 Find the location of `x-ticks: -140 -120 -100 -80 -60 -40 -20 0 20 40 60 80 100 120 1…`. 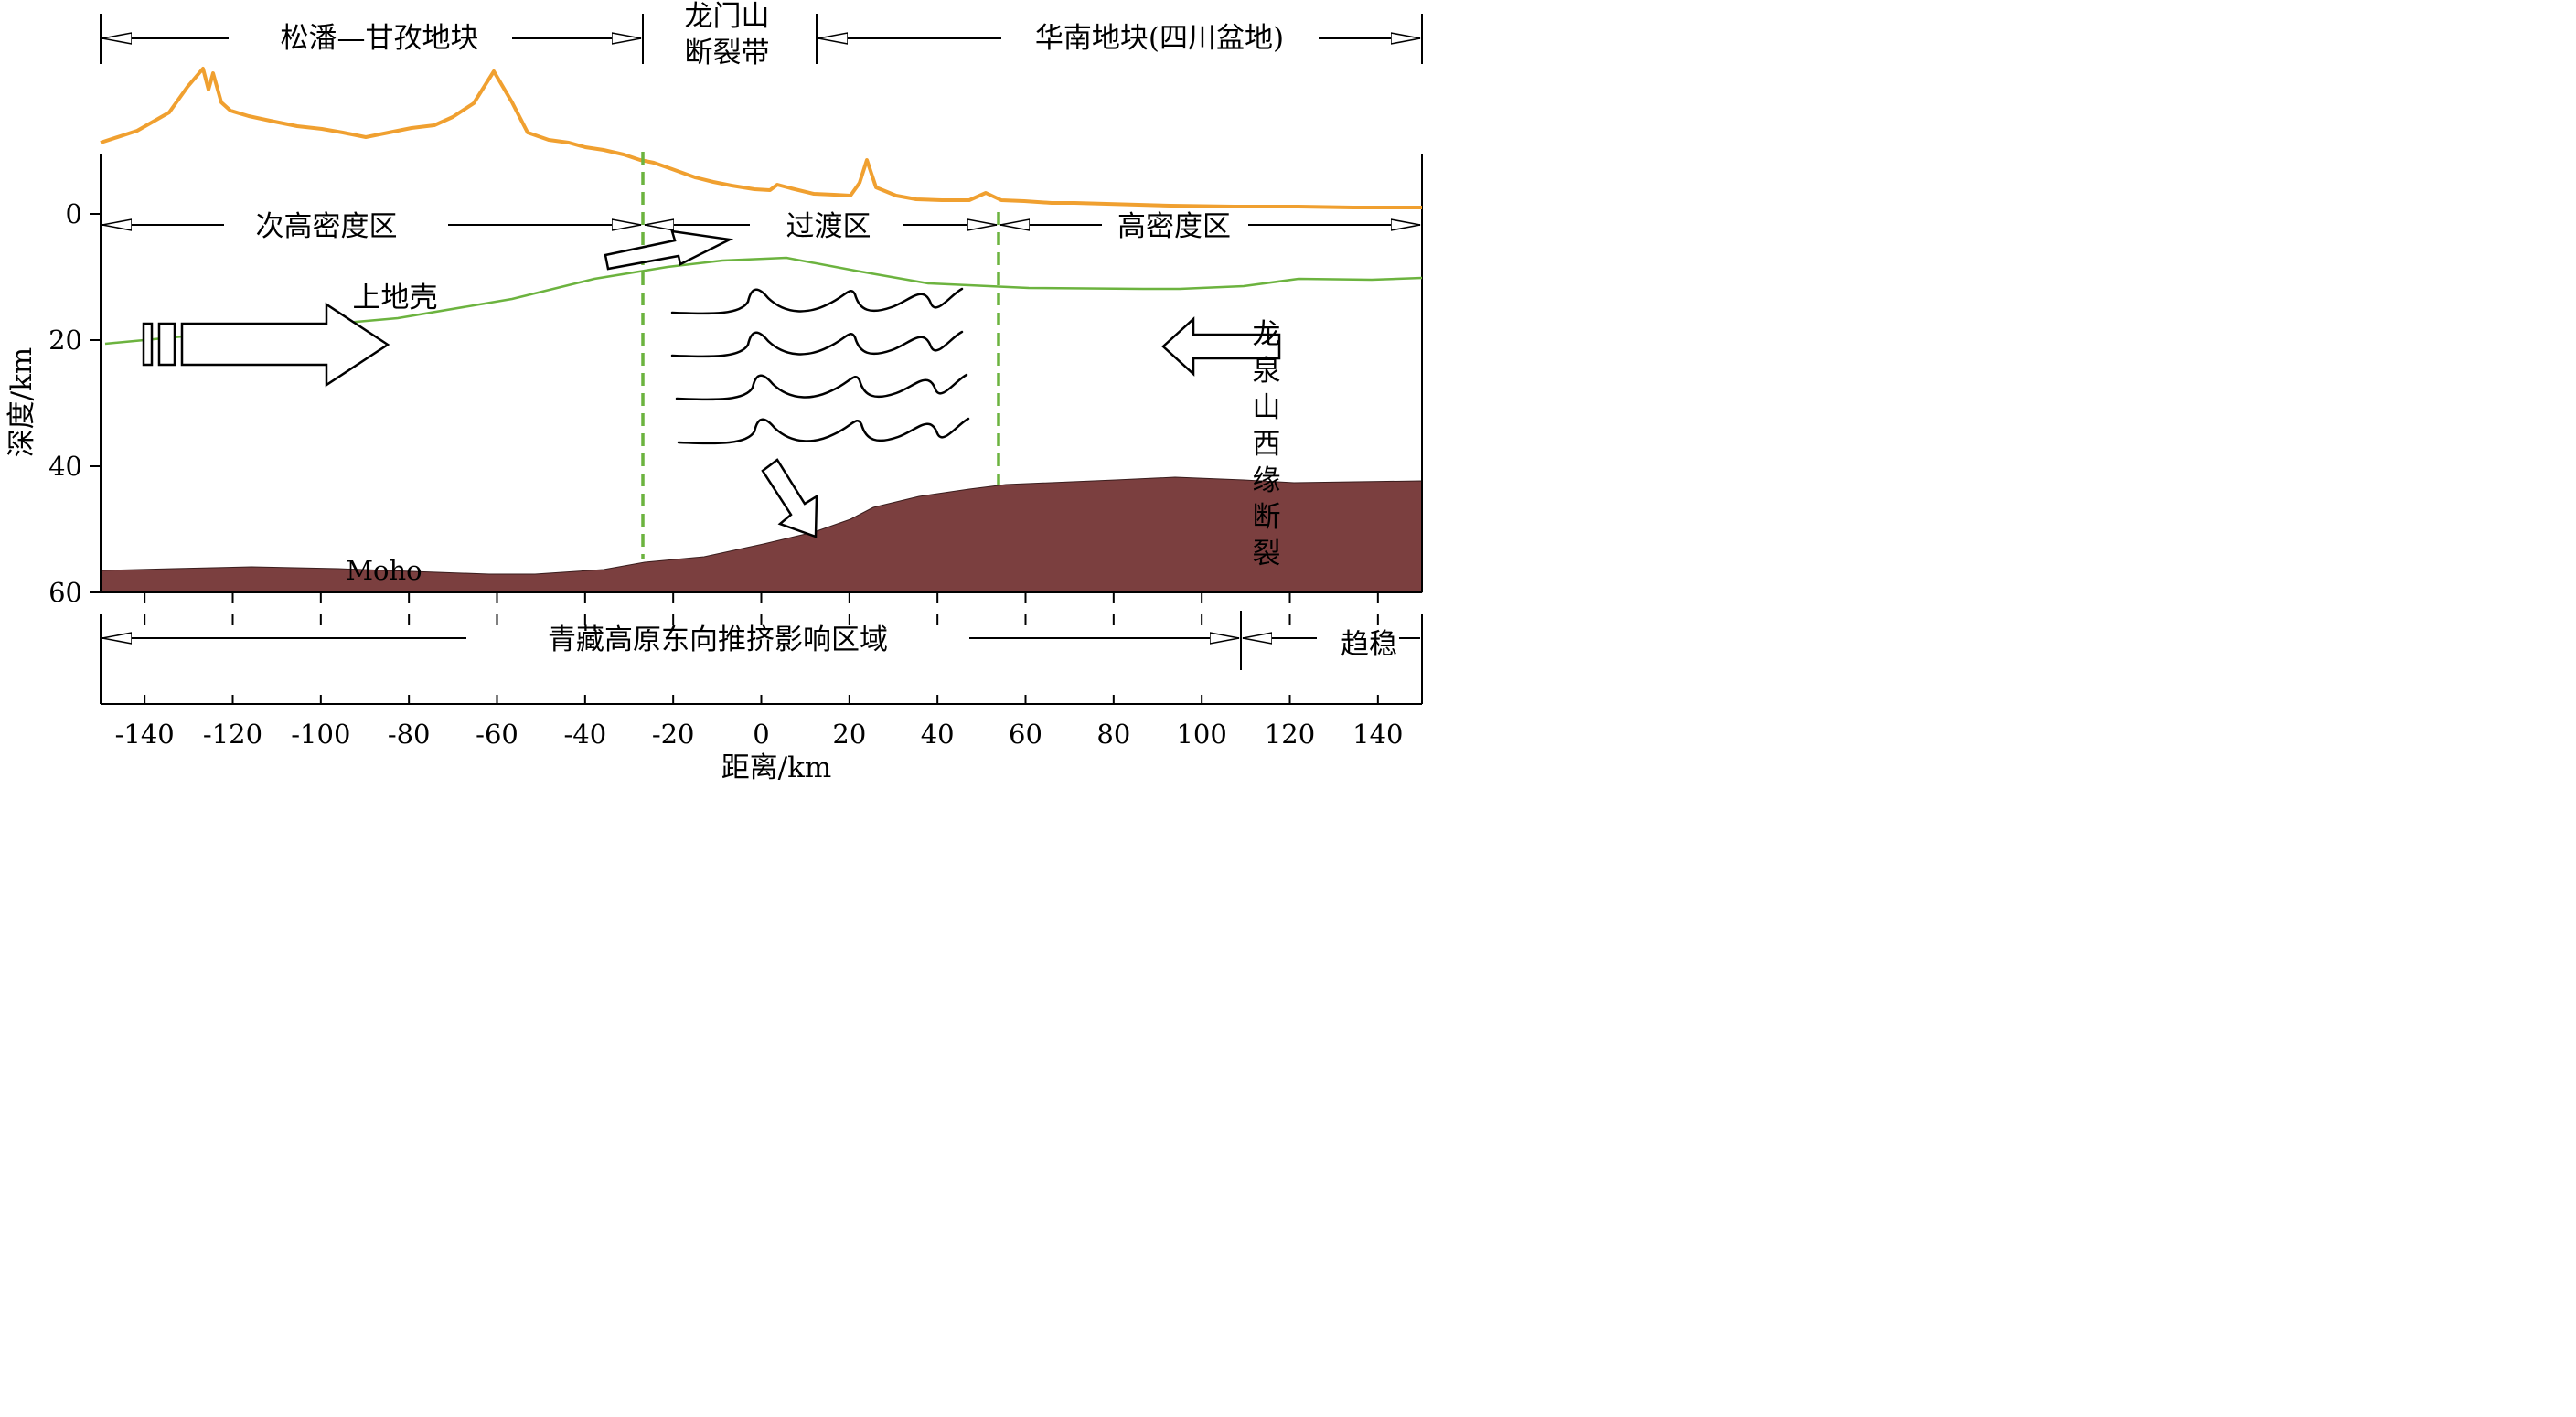

x-ticks: -140 -120 -100 -80 -60 -40 -20 0 20 40 60 80 100 120 1… is located at coordinates (759, 722).